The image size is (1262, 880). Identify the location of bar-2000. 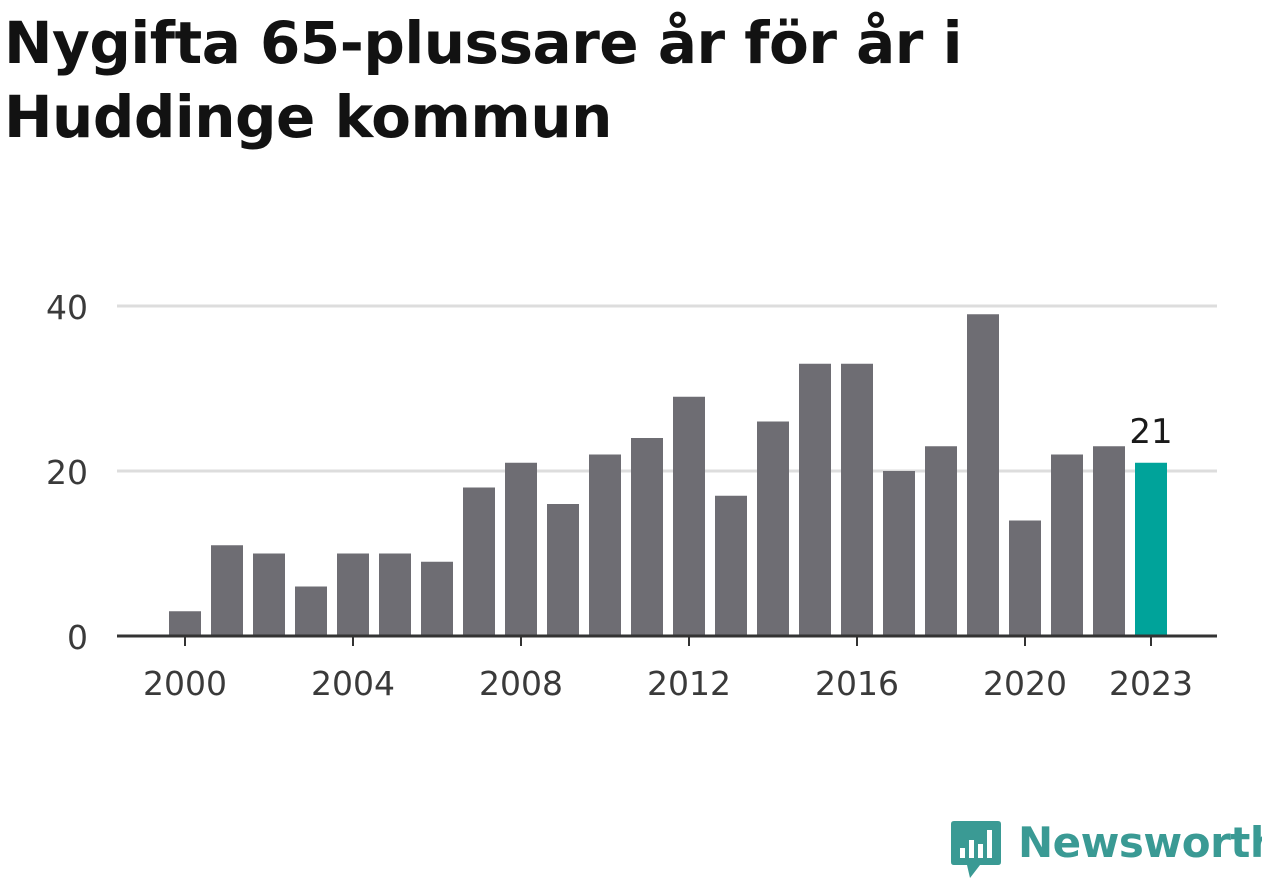
(185, 623).